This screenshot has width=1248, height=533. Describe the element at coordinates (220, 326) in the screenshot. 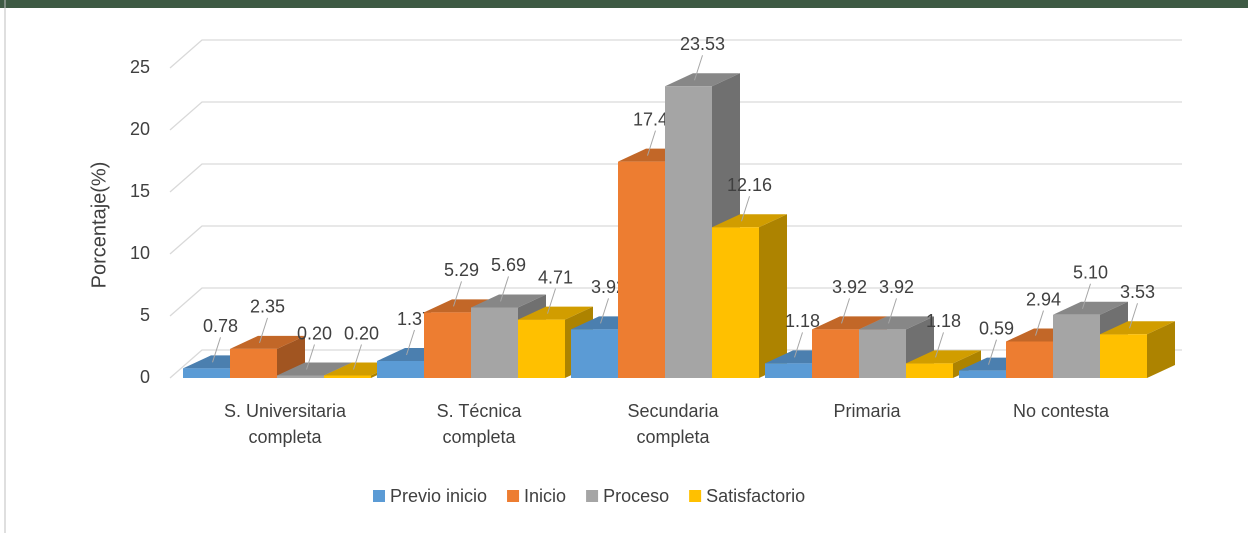

I see `data-label: 0.78` at that location.